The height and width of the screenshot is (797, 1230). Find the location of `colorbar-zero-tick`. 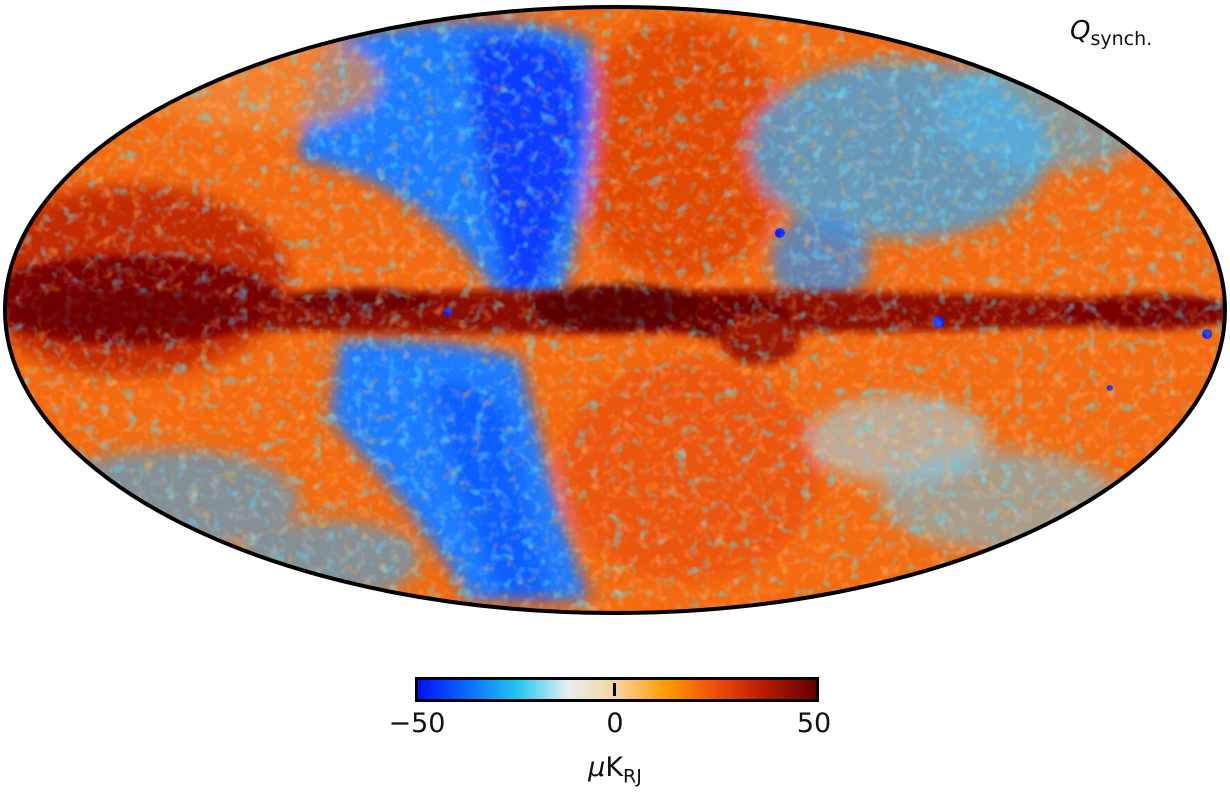

colorbar-zero-tick is located at coordinates (614, 689).